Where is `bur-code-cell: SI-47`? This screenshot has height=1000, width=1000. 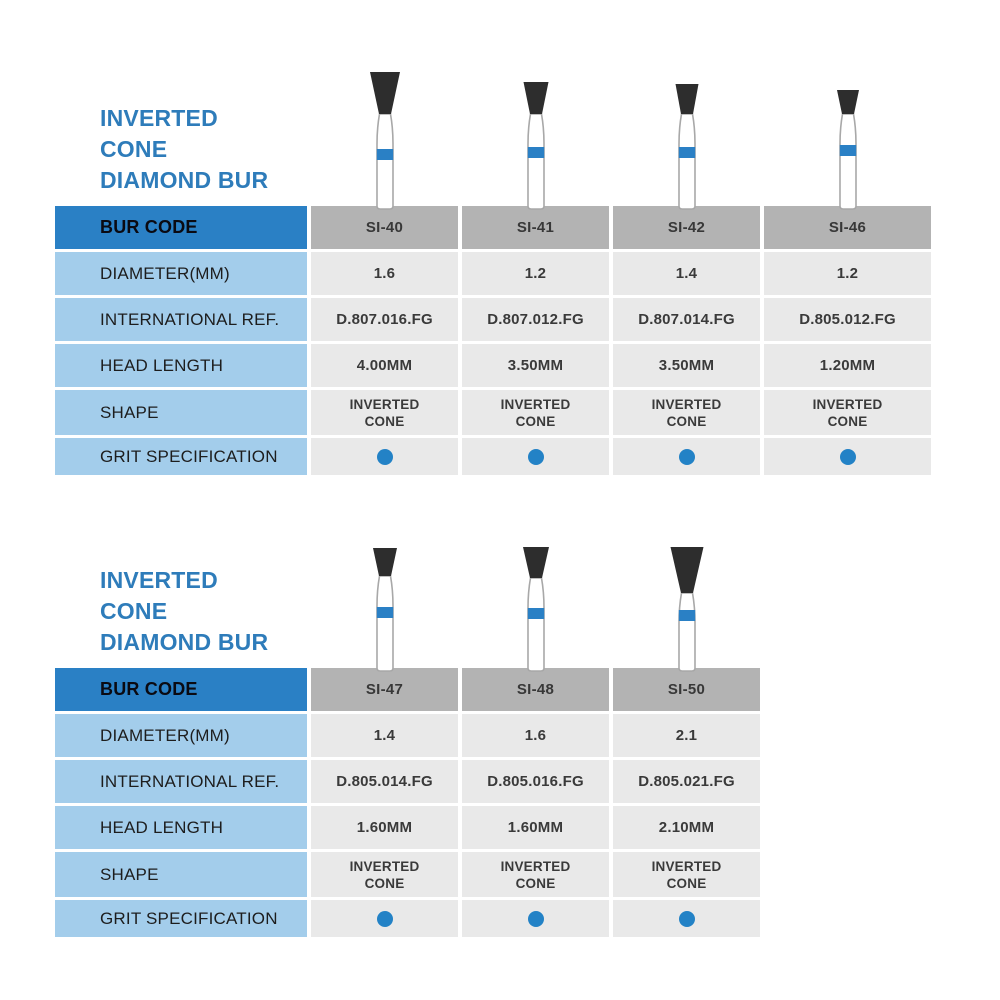
bur-code-cell: SI-47 is located at coordinates (384, 689).